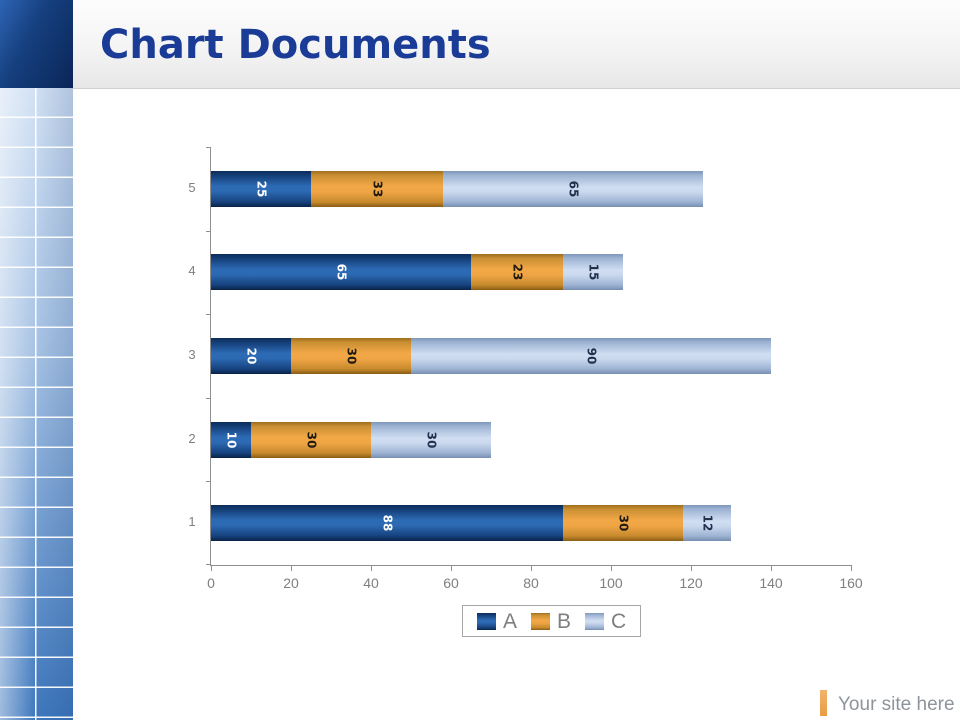  I want to click on bar-segment: 88, so click(387, 523).